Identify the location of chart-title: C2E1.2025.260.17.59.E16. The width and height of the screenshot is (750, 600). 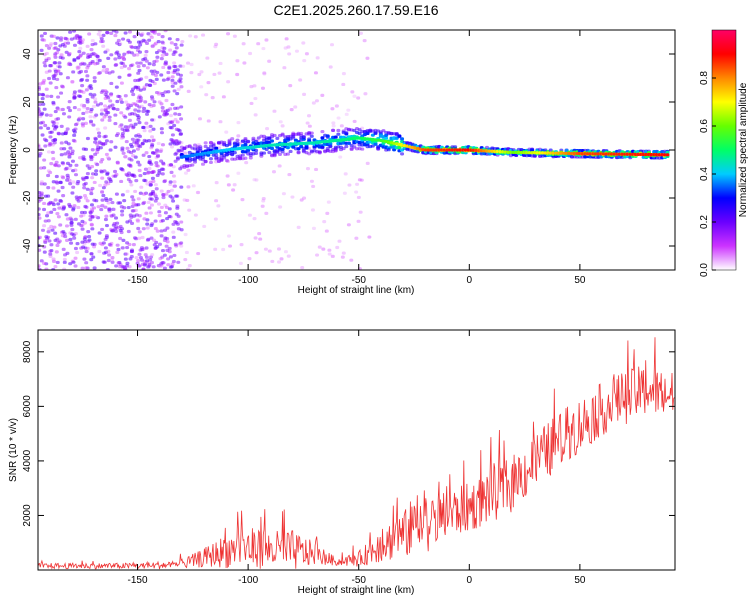
(355, 10).